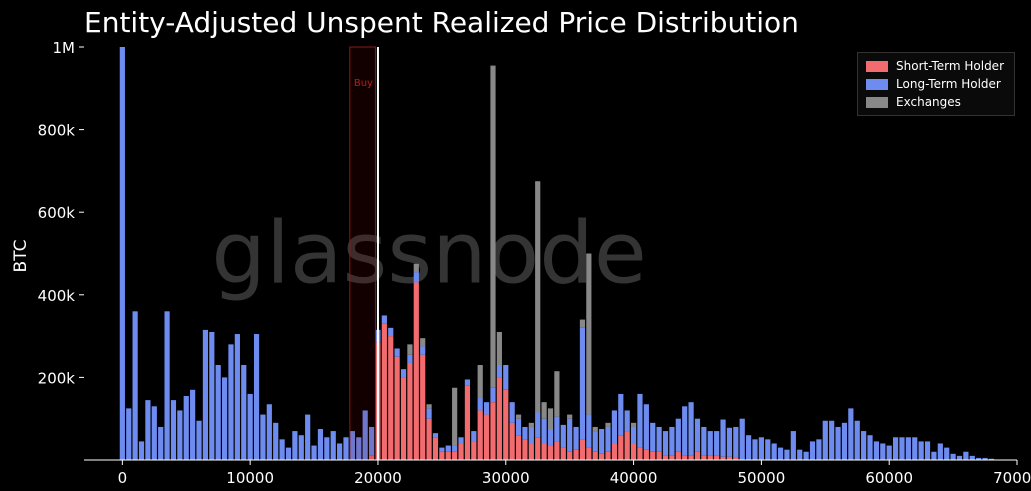 This screenshot has width=1031, height=491. Describe the element at coordinates (282, 449) in the screenshot. I see `bar-long-term-holder12500` at that location.